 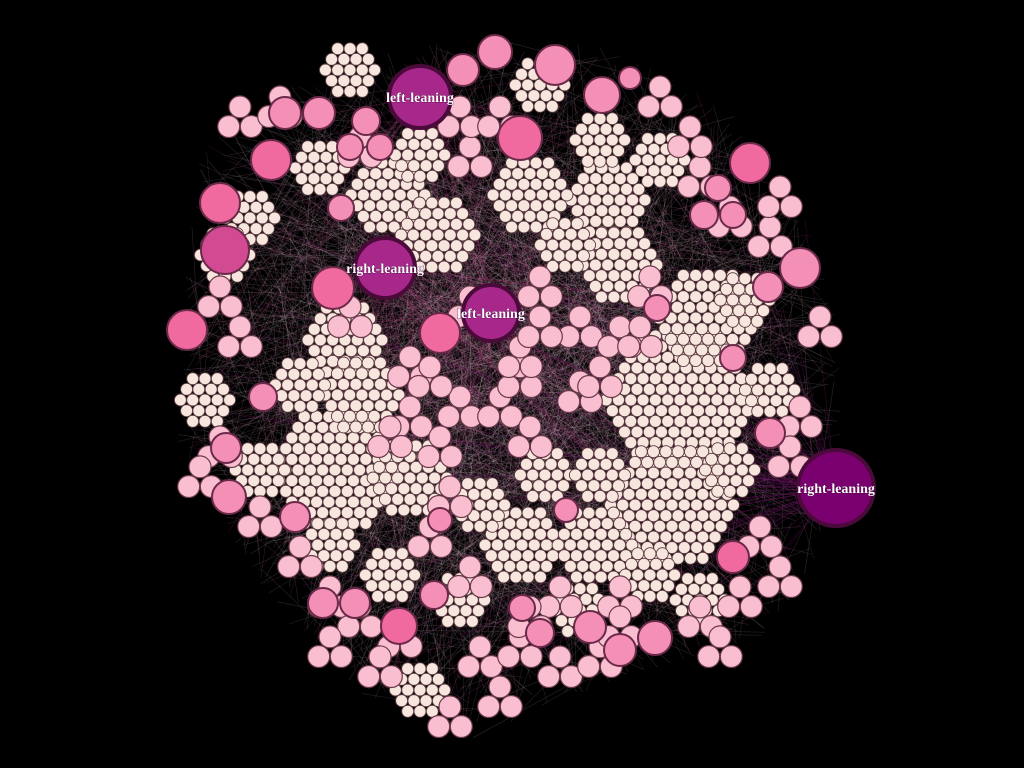 I want to click on hub-circle, so click(x=836, y=488).